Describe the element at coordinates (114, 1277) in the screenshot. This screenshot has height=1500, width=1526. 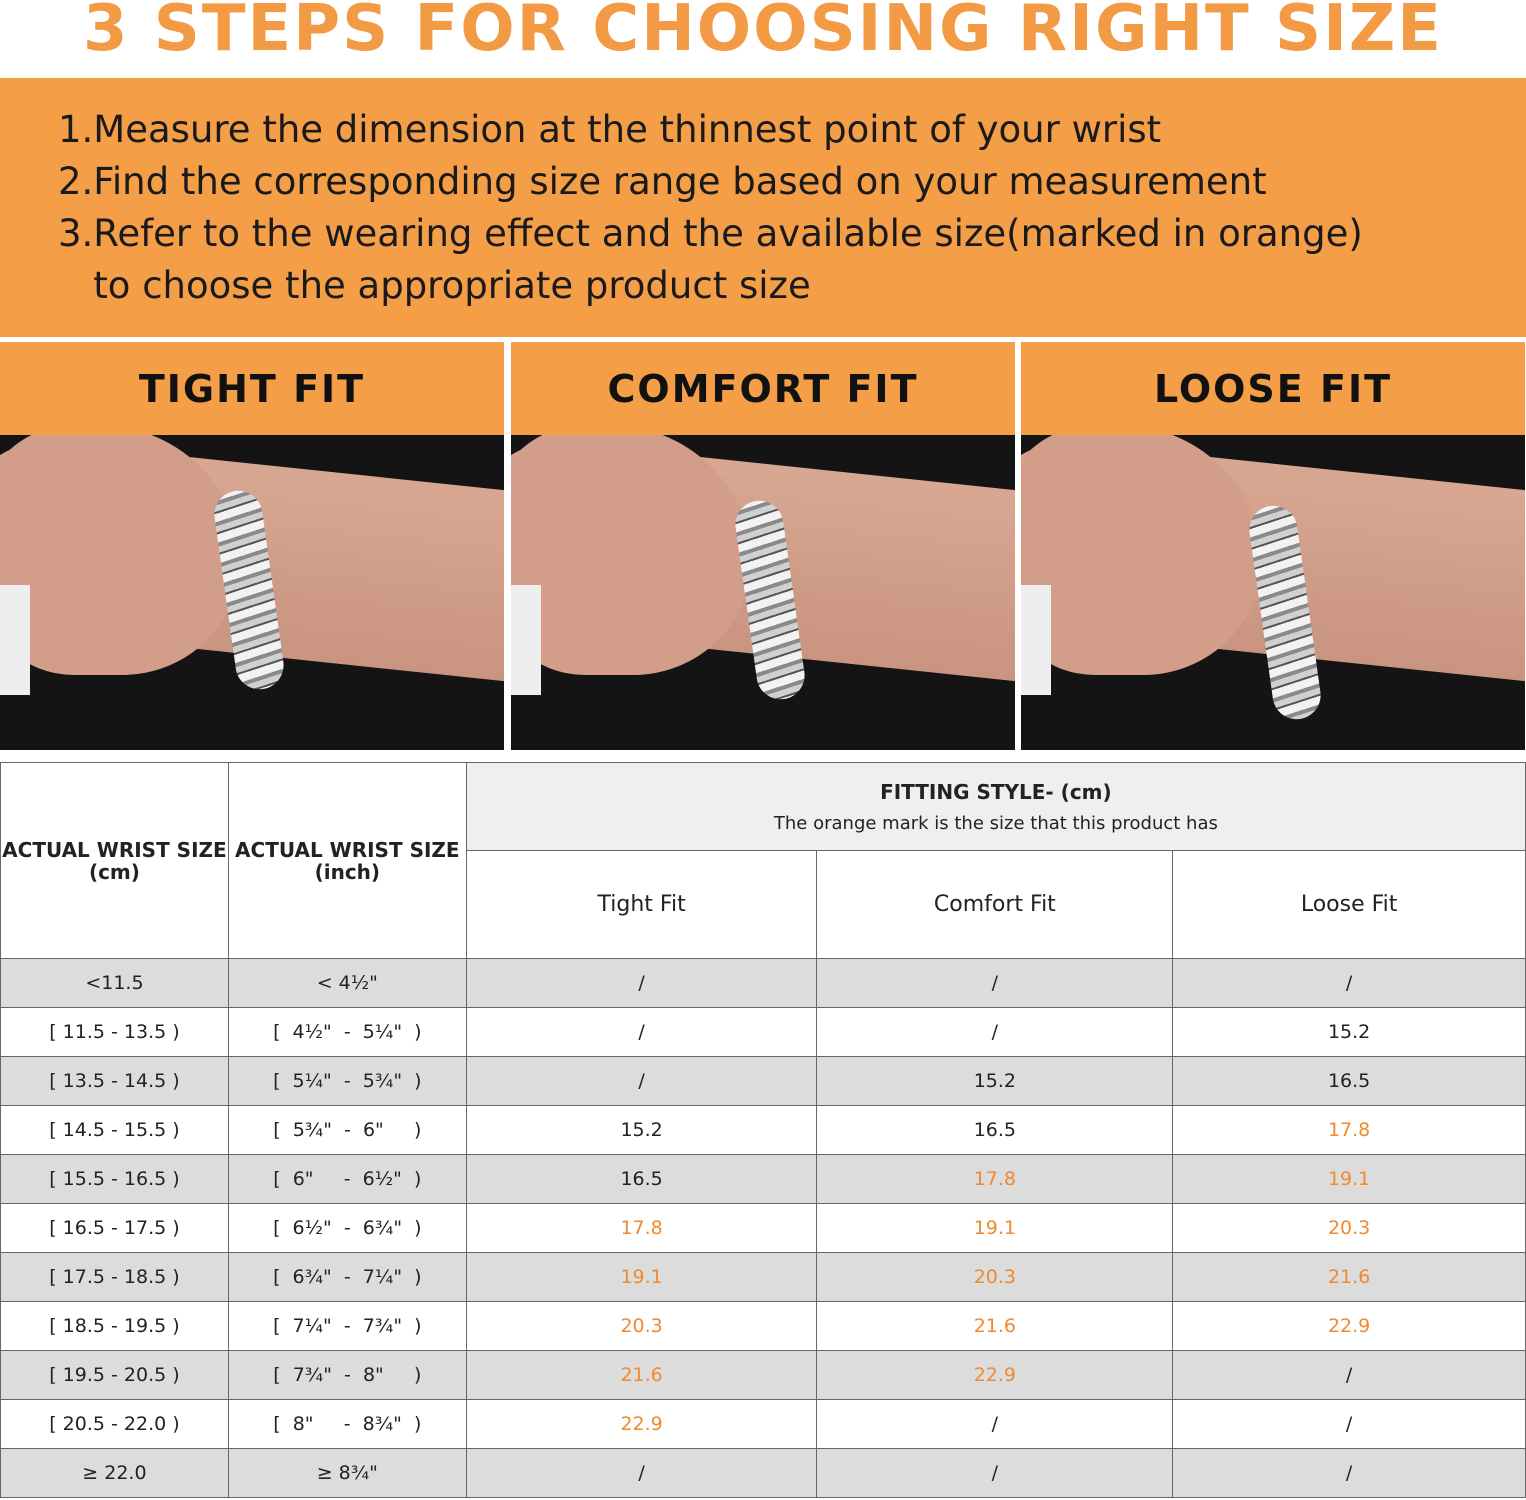
I see `cell-cm: [ 17.5 - 18.5 )` at that location.